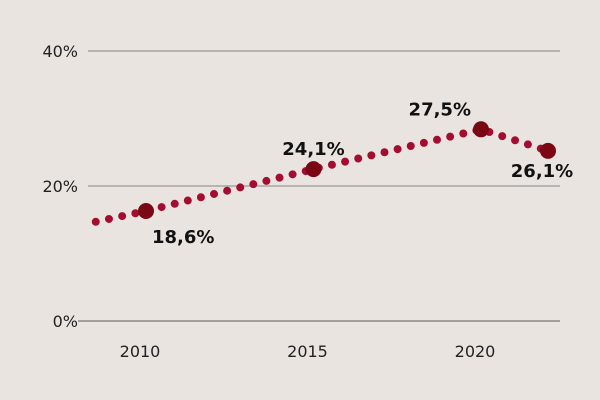 The image size is (600, 400). What do you see at coordinates (140, 351) in the screenshot?
I see `x-tick-label: 2010` at bounding box center [140, 351].